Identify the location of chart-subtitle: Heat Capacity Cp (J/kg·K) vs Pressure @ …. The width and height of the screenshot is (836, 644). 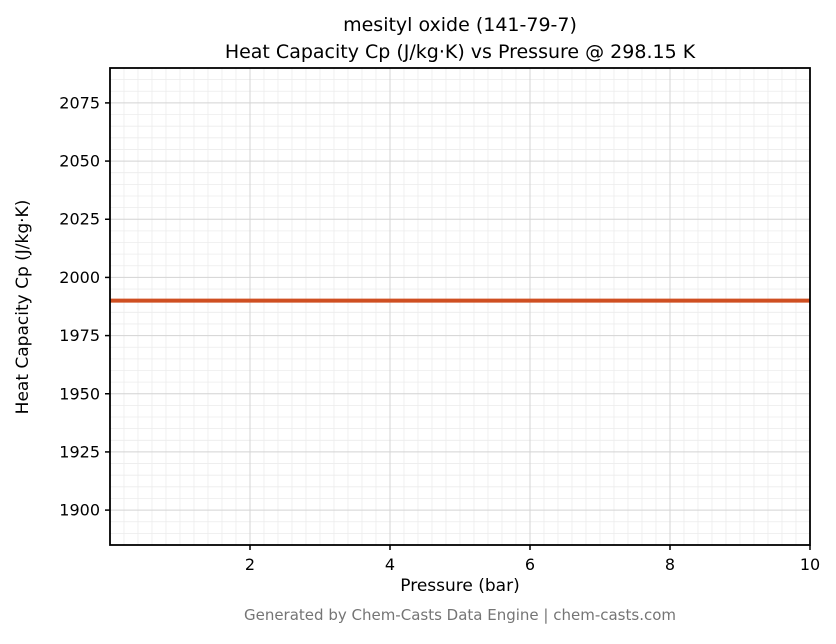
(460, 52).